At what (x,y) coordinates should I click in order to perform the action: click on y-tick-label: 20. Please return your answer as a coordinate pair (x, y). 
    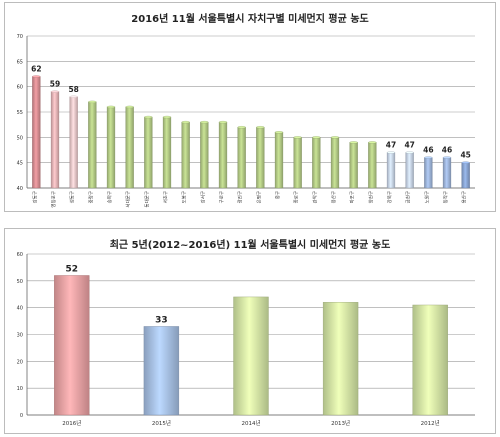
    Looking at the image, I should click on (20, 362).